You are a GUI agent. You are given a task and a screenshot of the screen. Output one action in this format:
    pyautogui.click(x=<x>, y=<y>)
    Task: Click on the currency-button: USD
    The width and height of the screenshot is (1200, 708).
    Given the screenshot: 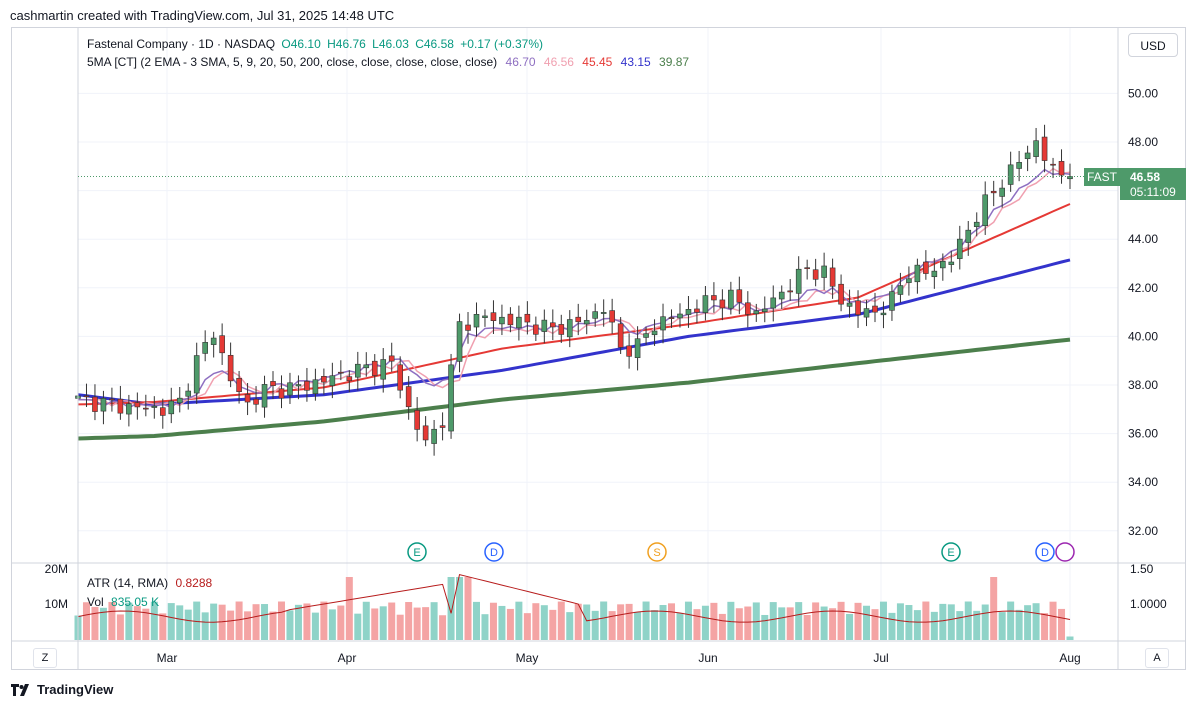 What is the action you would take?
    pyautogui.click(x=1153, y=45)
    